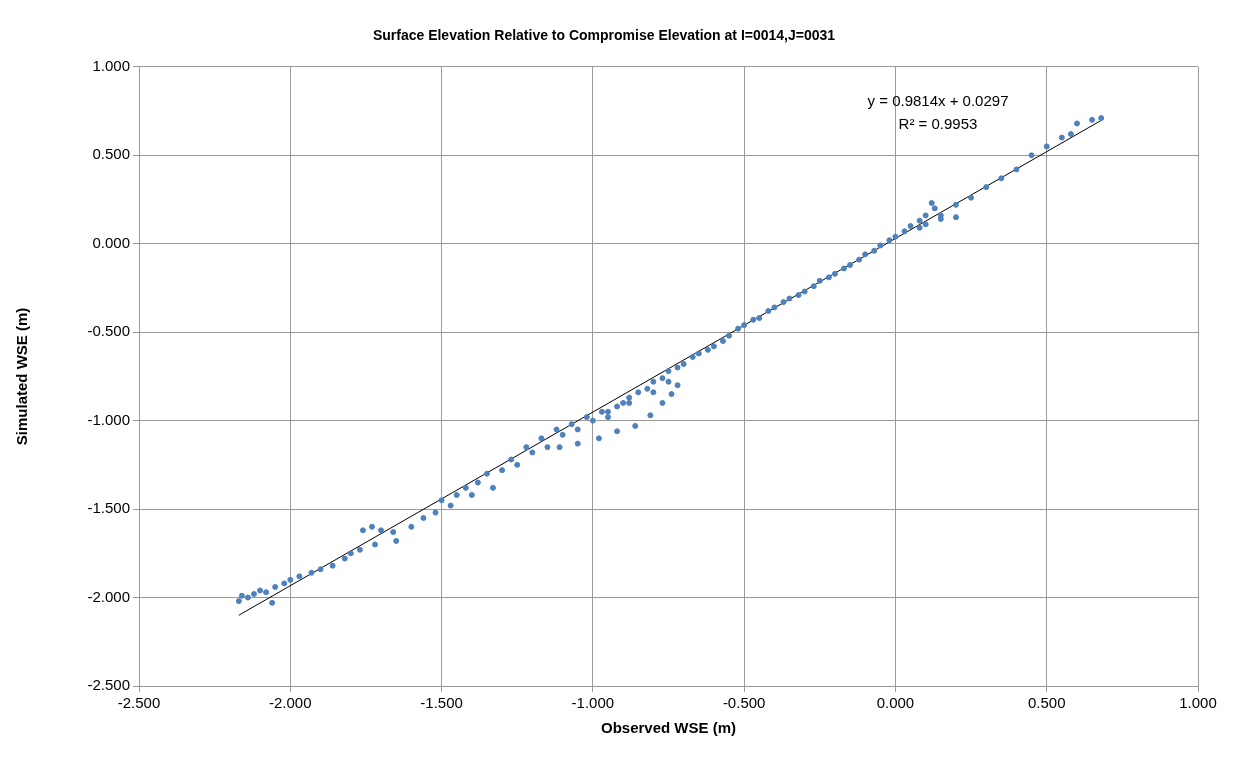 This screenshot has height=757, width=1239. Describe the element at coordinates (938, 123) in the screenshot. I see `annotation: R² = 0.9953` at that location.